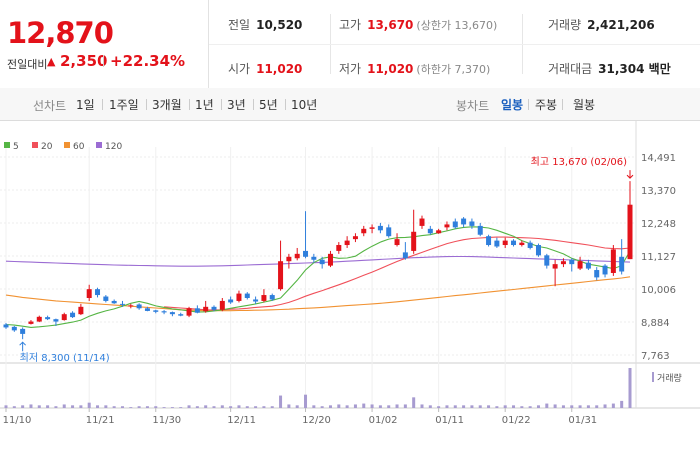  I want to click on change-divider, so click(103, 61).